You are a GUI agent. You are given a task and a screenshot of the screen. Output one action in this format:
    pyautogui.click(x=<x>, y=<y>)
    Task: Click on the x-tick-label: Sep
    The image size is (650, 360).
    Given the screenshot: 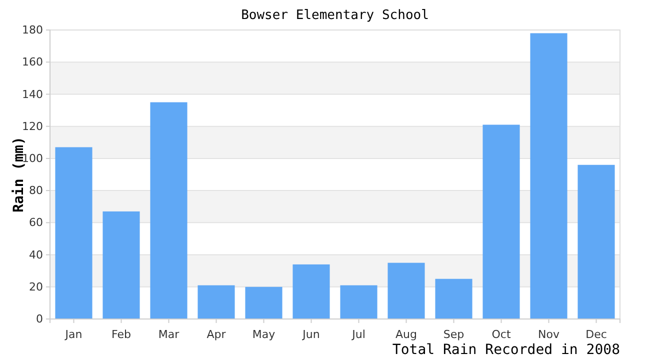 What is the action you would take?
    pyautogui.click(x=453, y=335)
    